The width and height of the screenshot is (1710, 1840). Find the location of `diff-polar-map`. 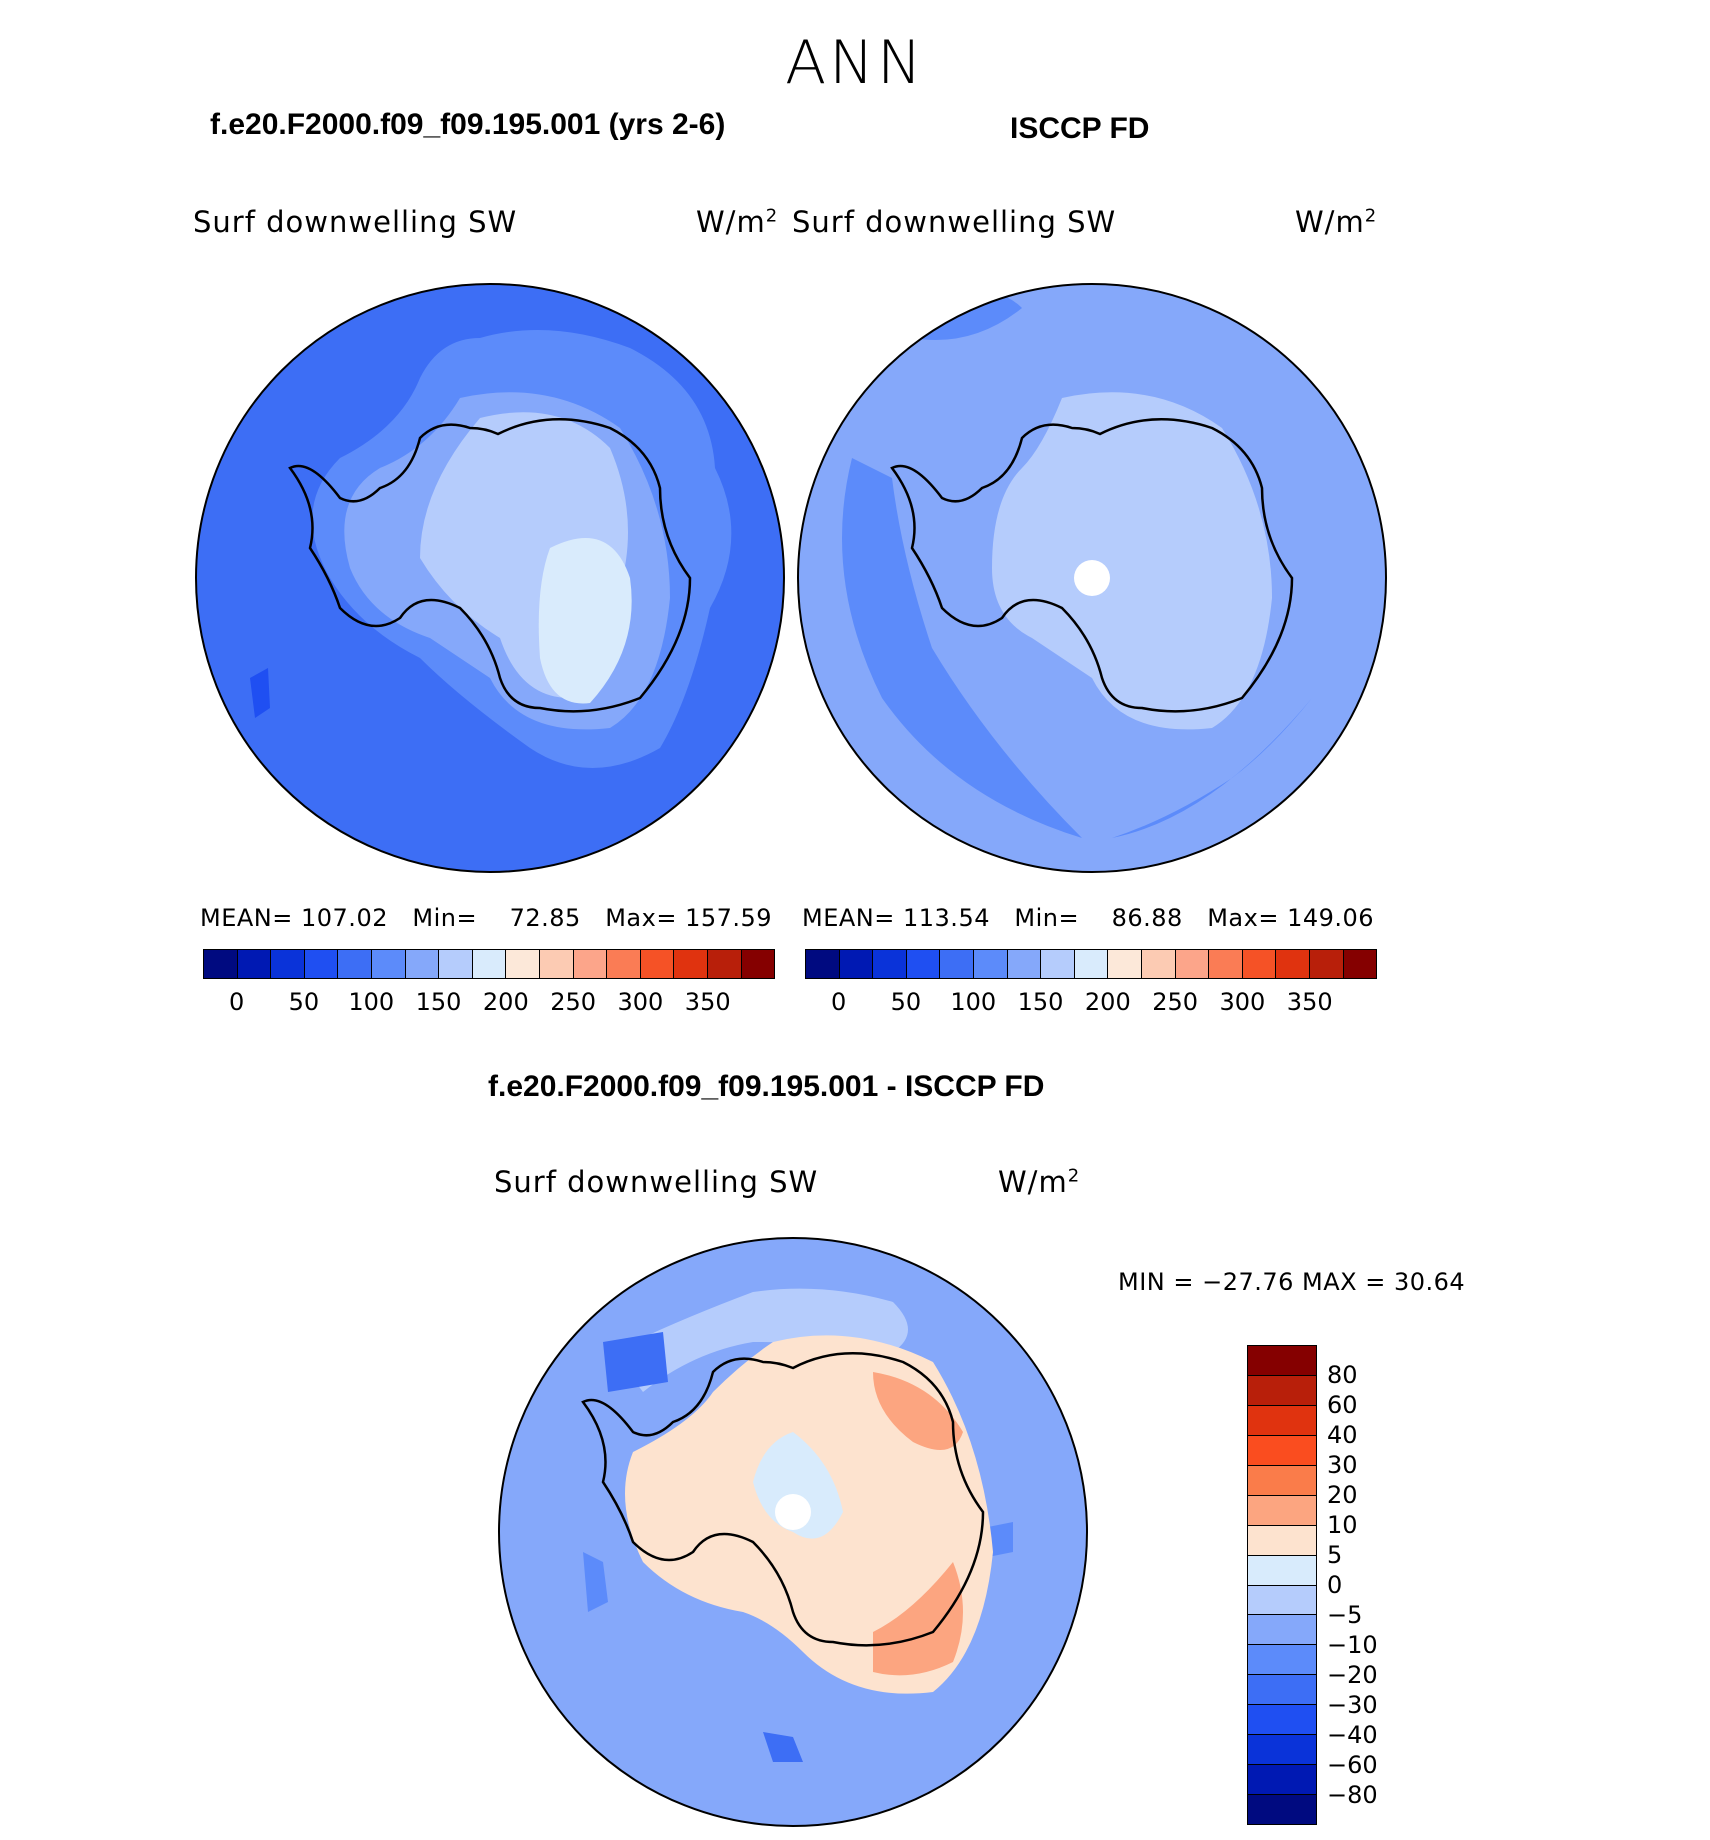

diff-polar-map is located at coordinates (793, 1532).